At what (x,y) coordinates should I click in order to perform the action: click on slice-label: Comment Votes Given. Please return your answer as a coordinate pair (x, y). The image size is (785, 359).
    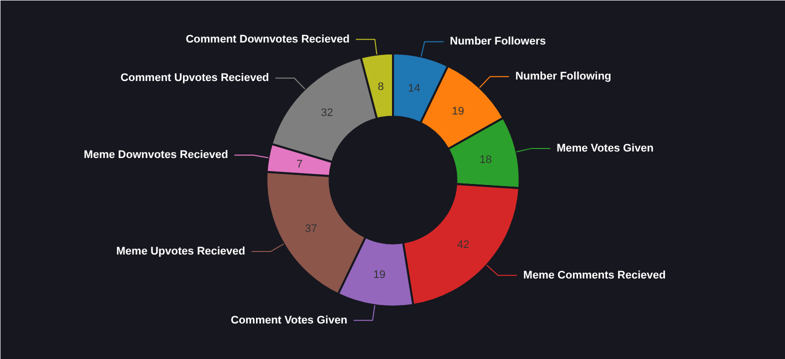
    Looking at the image, I should click on (289, 320).